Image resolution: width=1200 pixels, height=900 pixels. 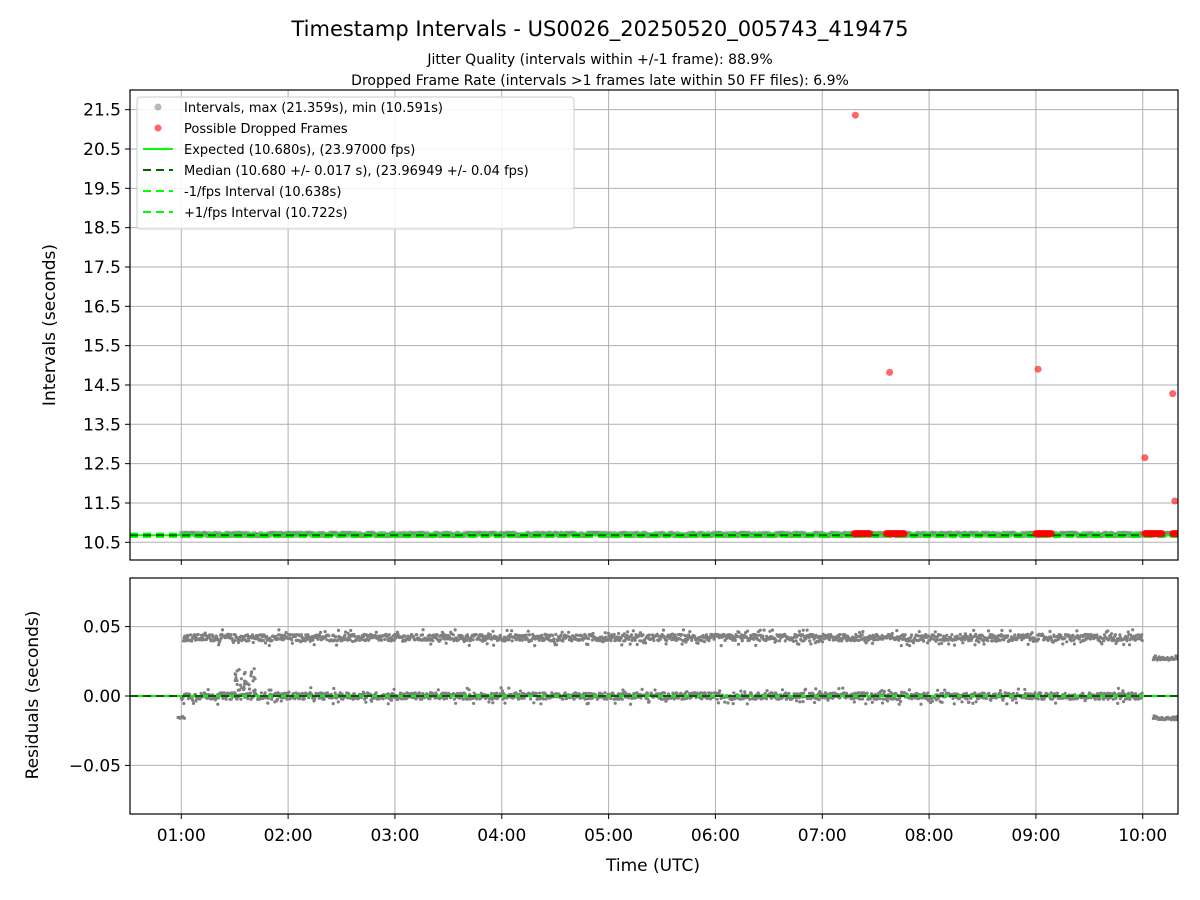 I want to click on intervals-y-tick-label: 19.5, so click(x=102, y=189).